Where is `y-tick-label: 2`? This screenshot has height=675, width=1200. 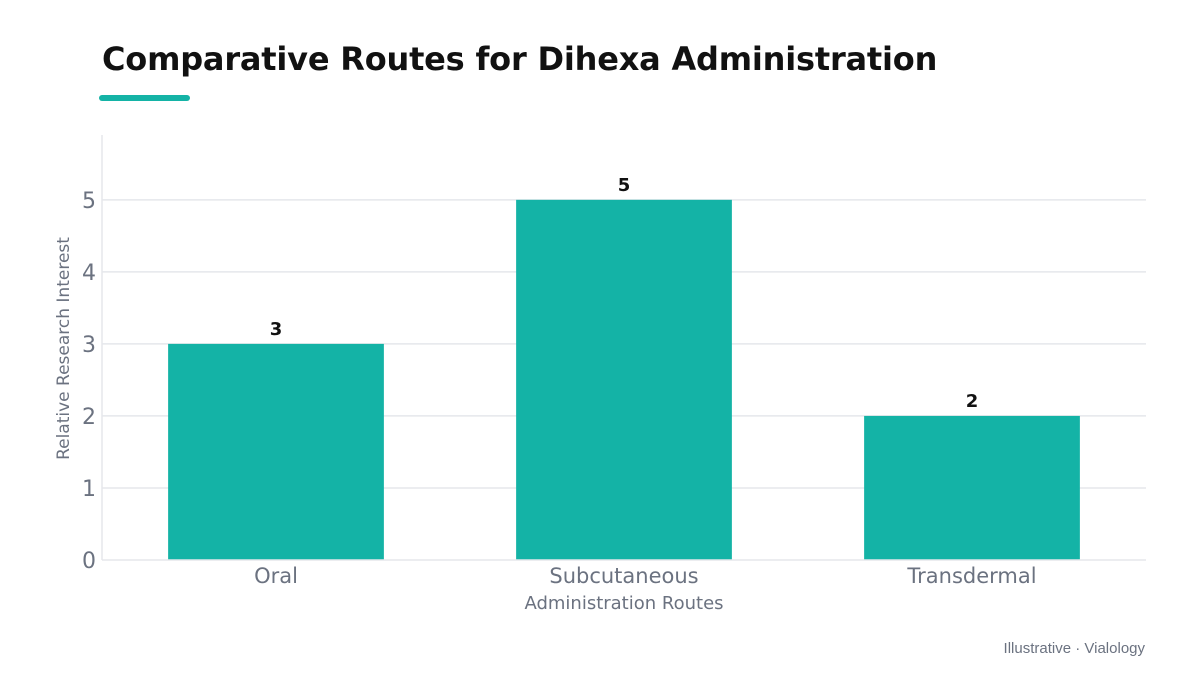 y-tick-label: 2 is located at coordinates (89, 417).